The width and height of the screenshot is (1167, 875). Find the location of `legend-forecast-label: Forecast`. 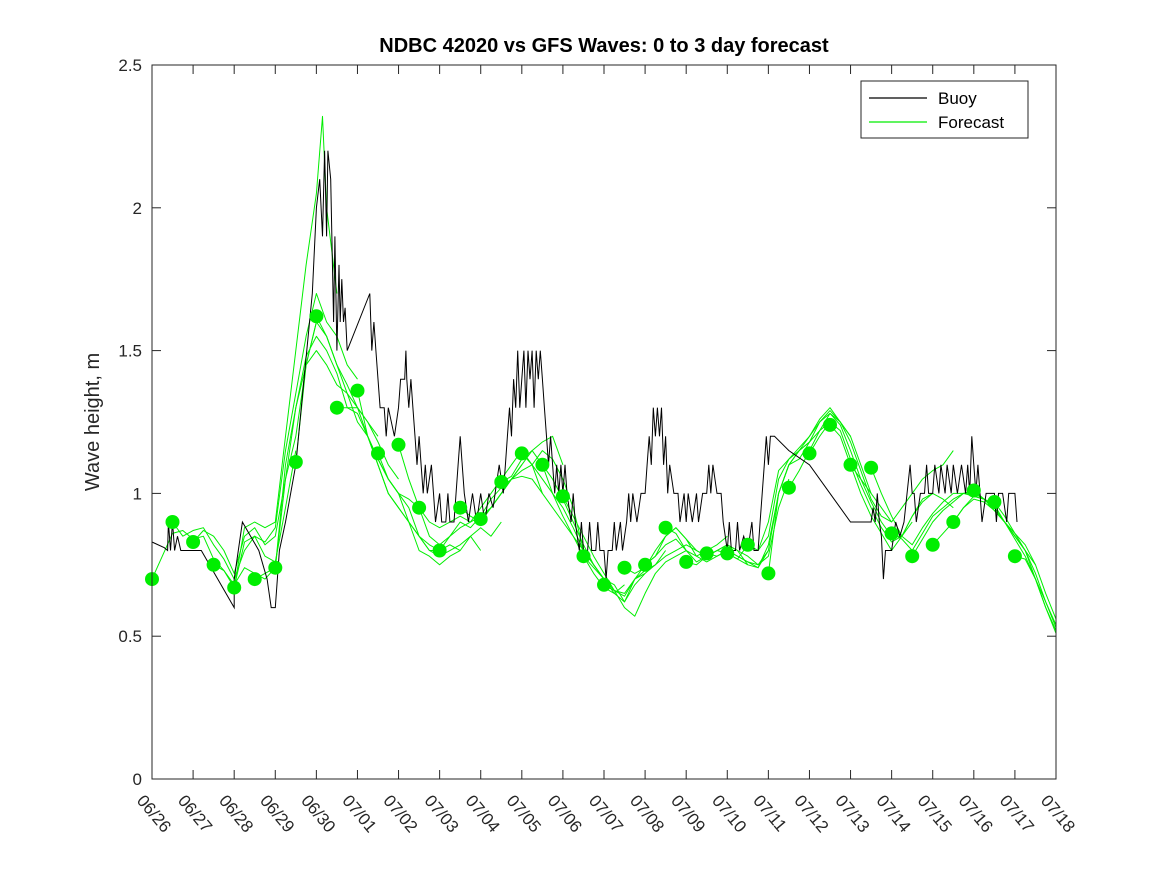

legend-forecast-label: Forecast is located at coordinates (971, 122).